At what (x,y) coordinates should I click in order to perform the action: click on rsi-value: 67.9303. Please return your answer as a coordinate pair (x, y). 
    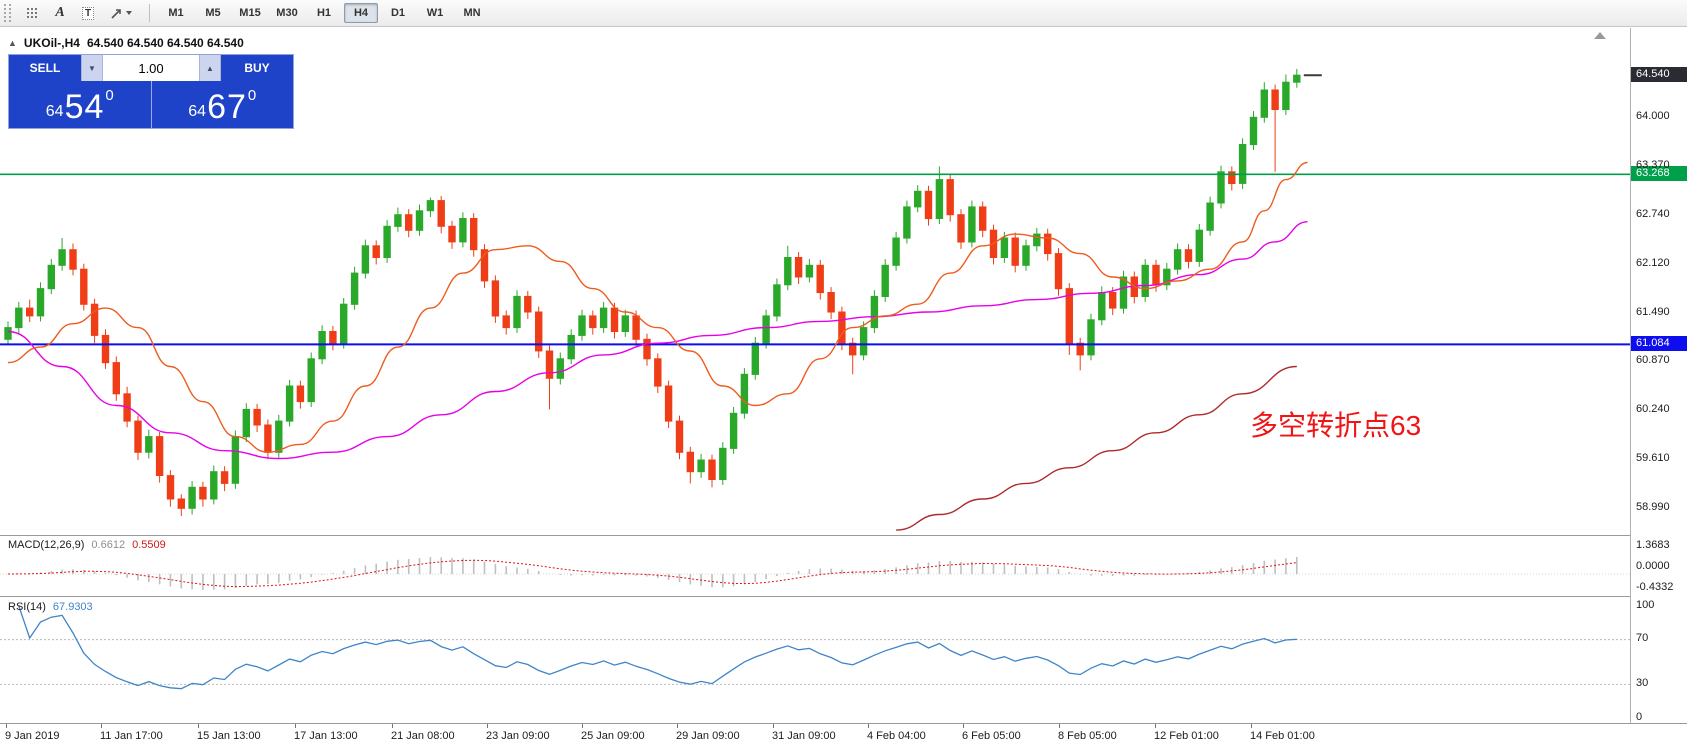
    Looking at the image, I should click on (72, 607).